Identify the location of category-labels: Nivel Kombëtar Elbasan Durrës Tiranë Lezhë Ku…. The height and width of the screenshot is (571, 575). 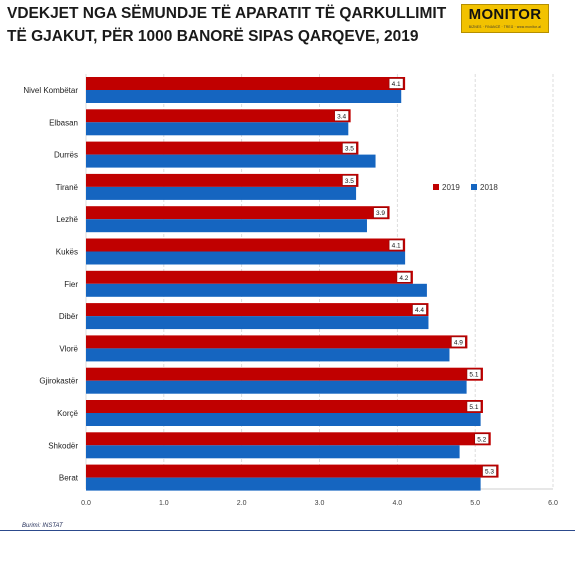
(50, 284).